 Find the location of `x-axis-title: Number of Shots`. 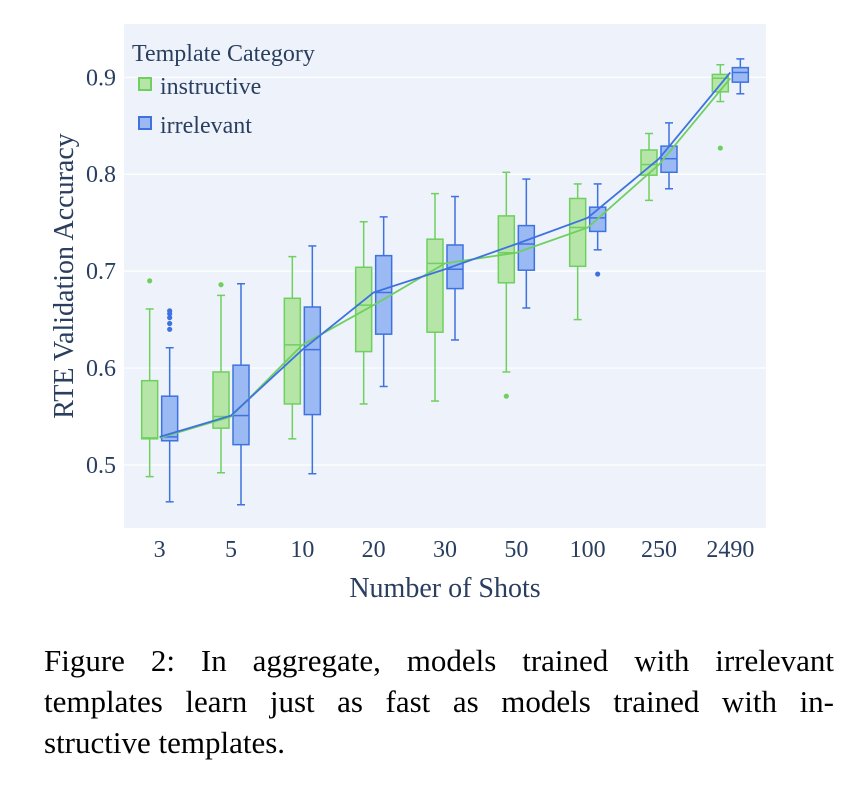

x-axis-title: Number of Shots is located at coordinates (444, 588).